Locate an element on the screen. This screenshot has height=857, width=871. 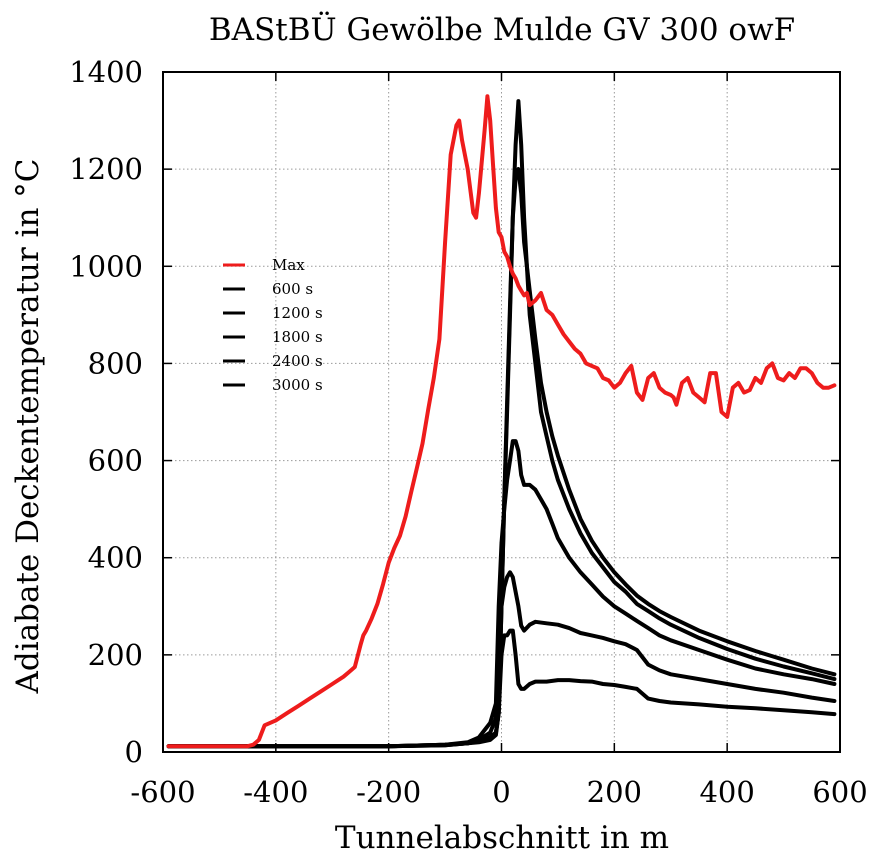
x-tick-label-6: 600 is located at coordinates (839, 792).